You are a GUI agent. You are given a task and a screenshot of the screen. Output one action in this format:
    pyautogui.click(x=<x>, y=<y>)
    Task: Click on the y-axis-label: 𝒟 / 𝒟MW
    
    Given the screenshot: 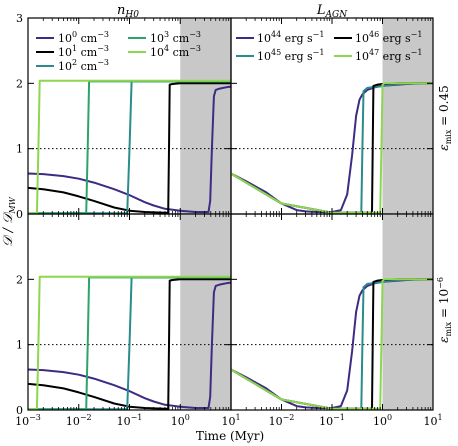 What is the action you would take?
    pyautogui.click(x=9, y=221)
    